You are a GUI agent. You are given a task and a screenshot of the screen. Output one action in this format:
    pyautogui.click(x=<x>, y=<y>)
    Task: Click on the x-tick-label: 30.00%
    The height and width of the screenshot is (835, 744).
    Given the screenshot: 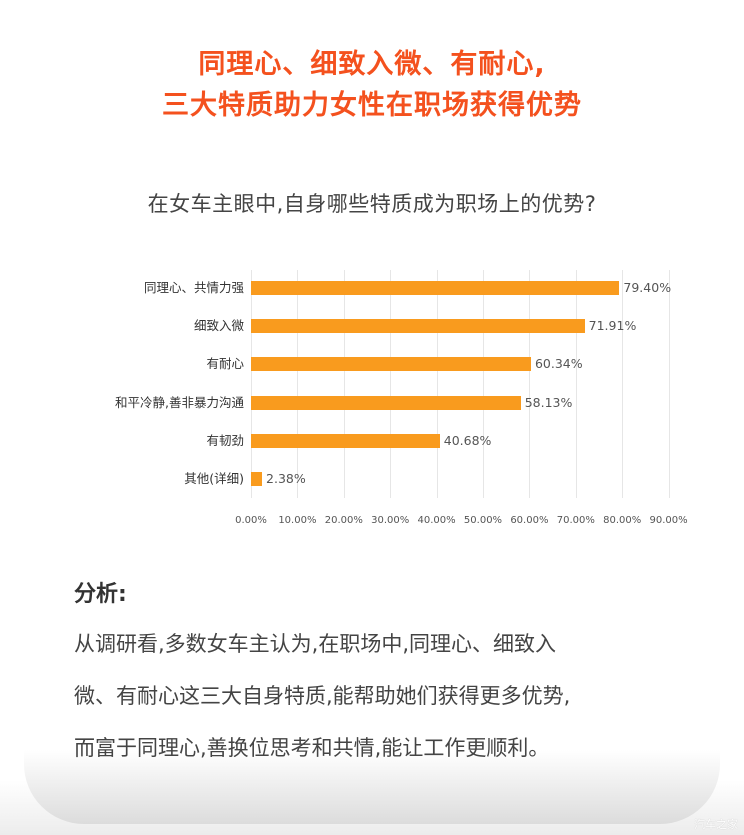 What is the action you would take?
    pyautogui.click(x=390, y=520)
    